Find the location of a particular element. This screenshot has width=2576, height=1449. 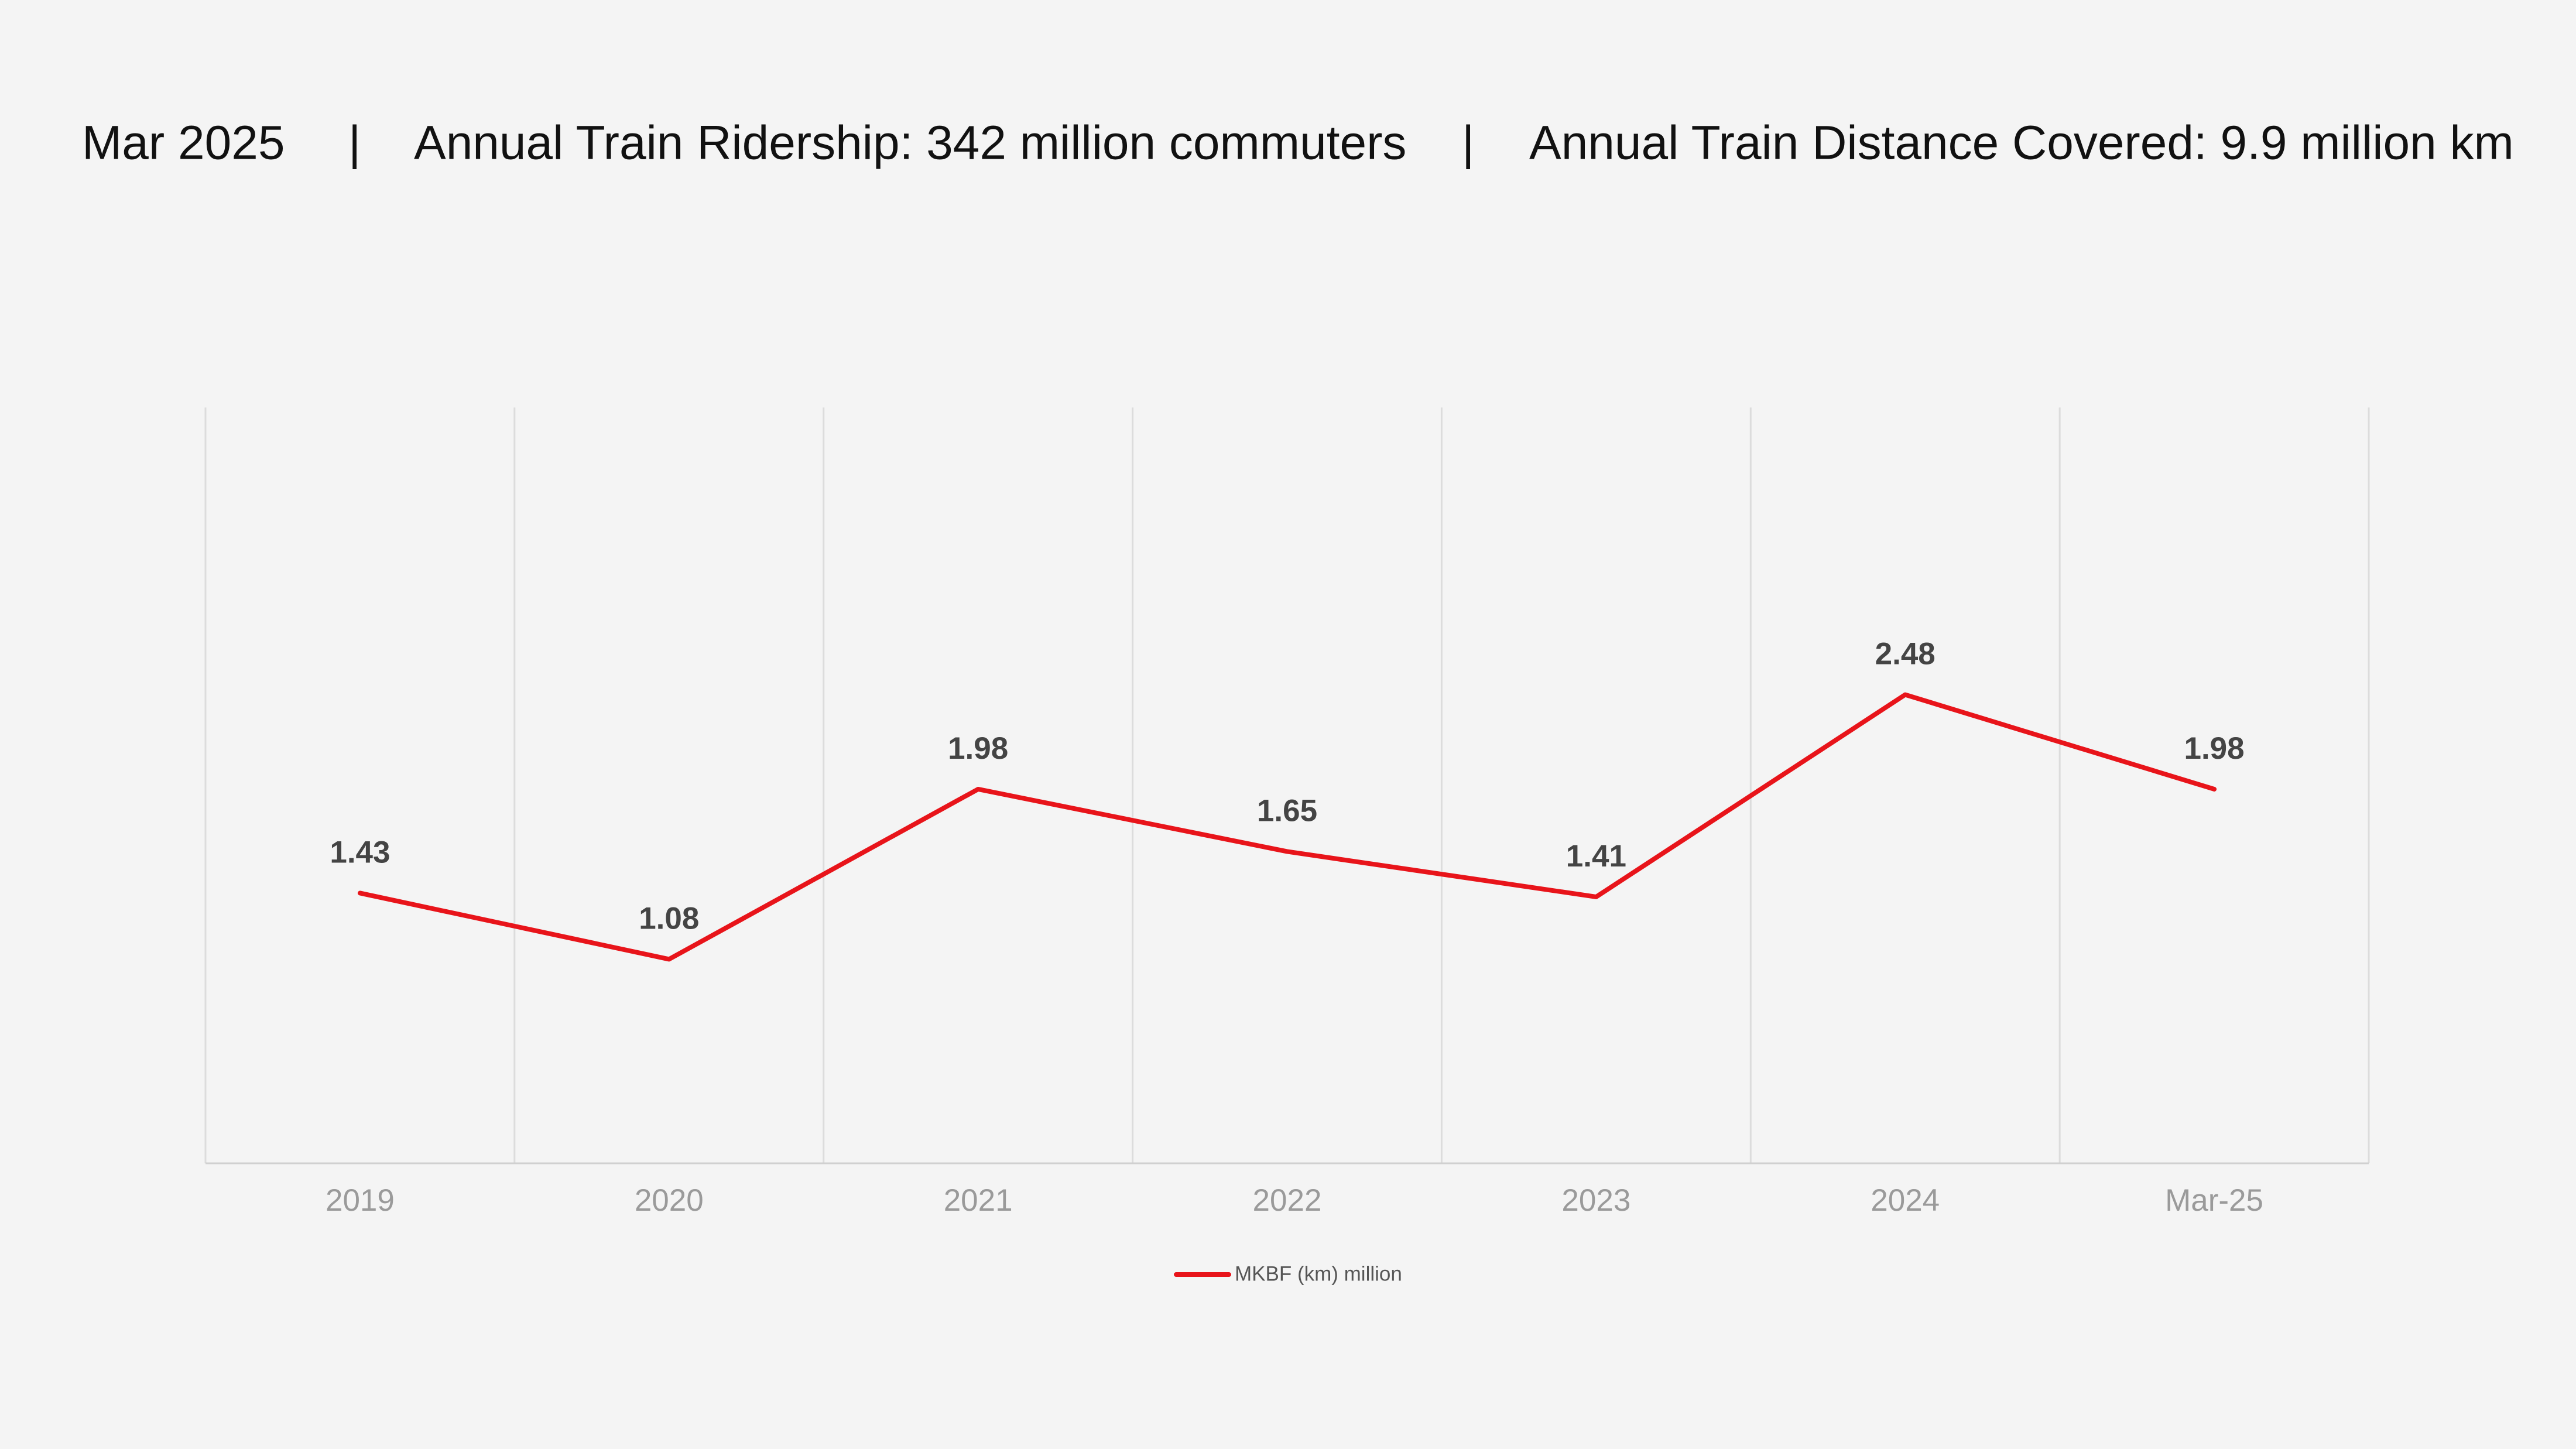

x-tick-label: 2023 is located at coordinates (1595, 1200).